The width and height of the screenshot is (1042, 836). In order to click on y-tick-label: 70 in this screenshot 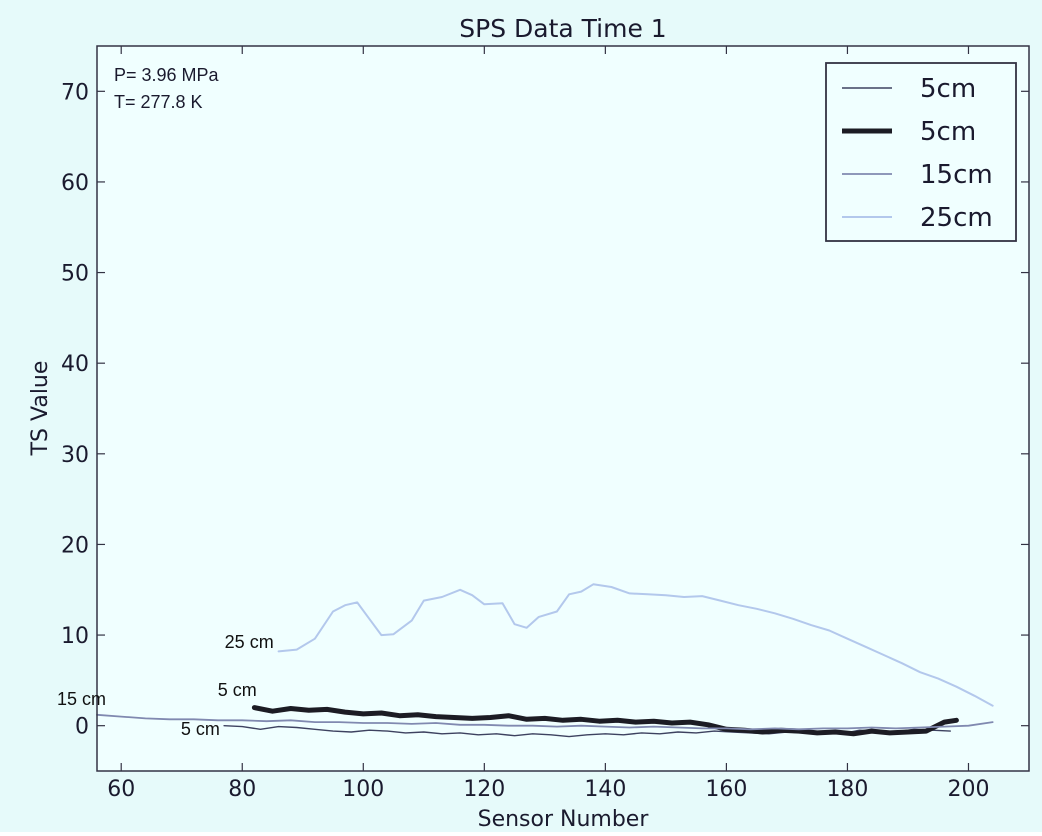, I will do `click(75, 92)`.